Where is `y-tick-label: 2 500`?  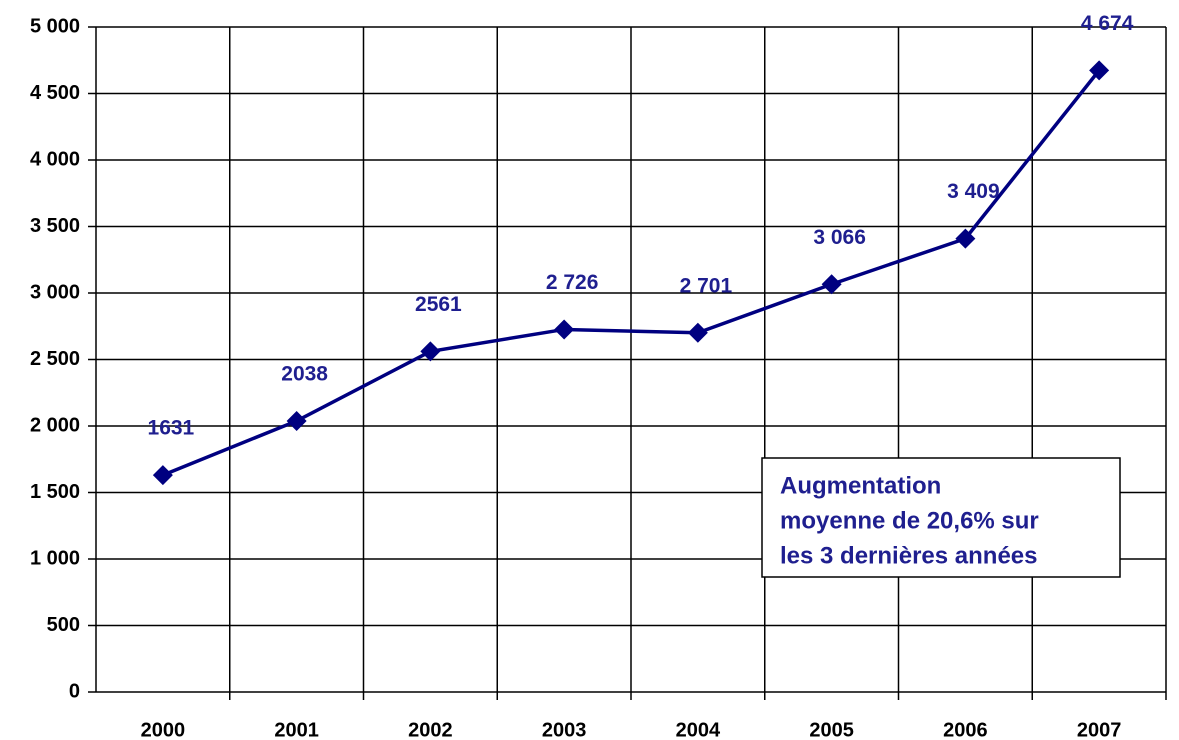 y-tick-label: 2 500 is located at coordinates (55, 359).